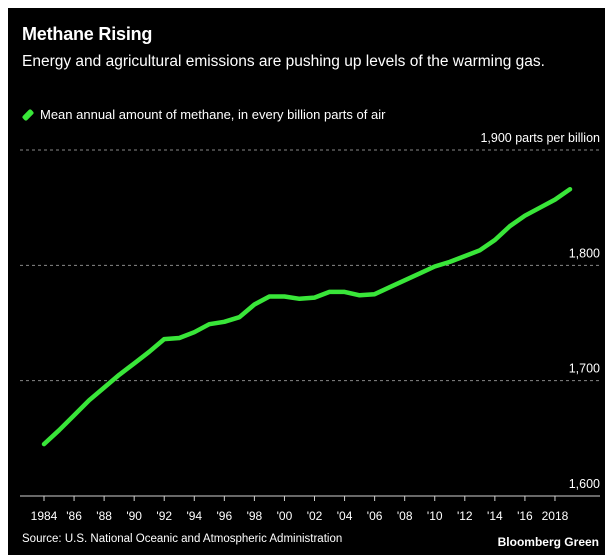 Image resolution: width=613 pixels, height=555 pixels. I want to click on data-point-1998, so click(254, 304).